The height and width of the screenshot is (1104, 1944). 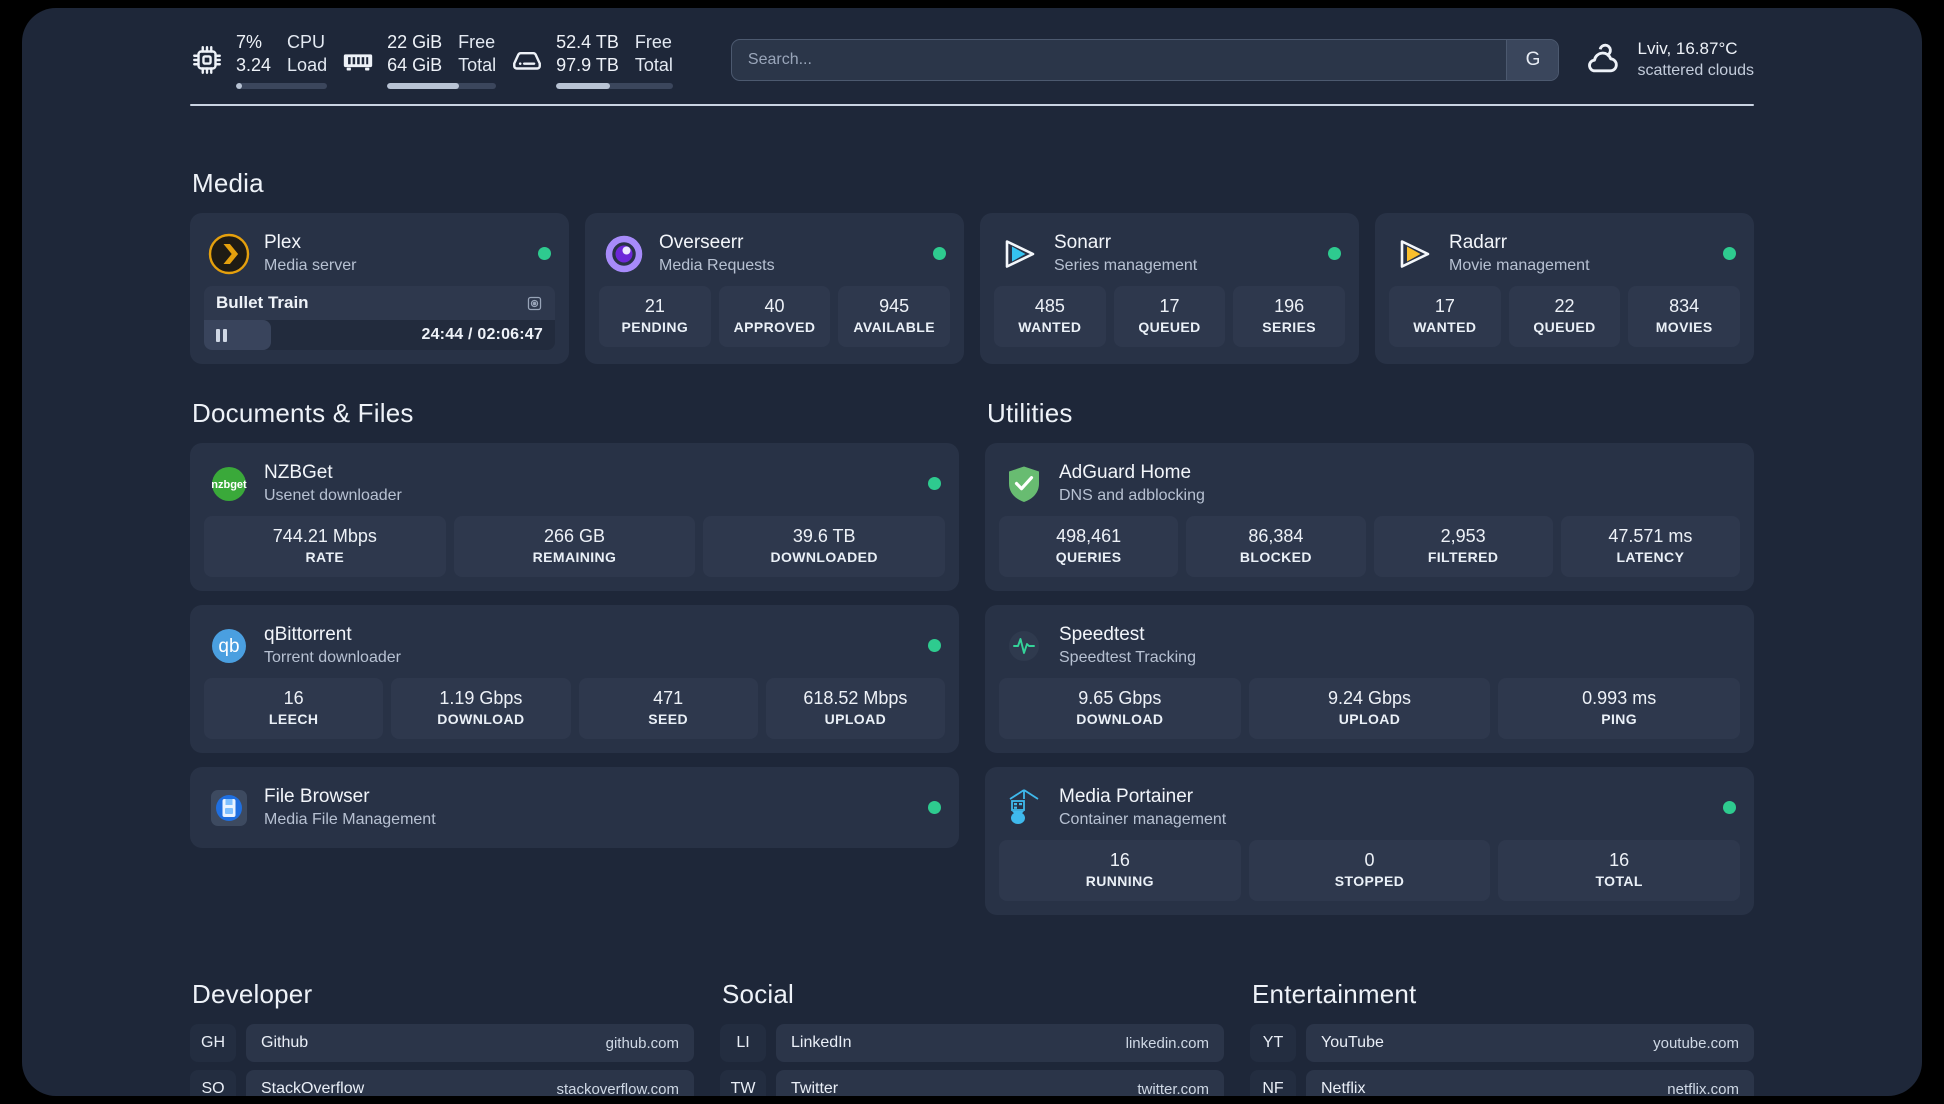 I want to click on metric-value: 945, so click(x=894, y=306).